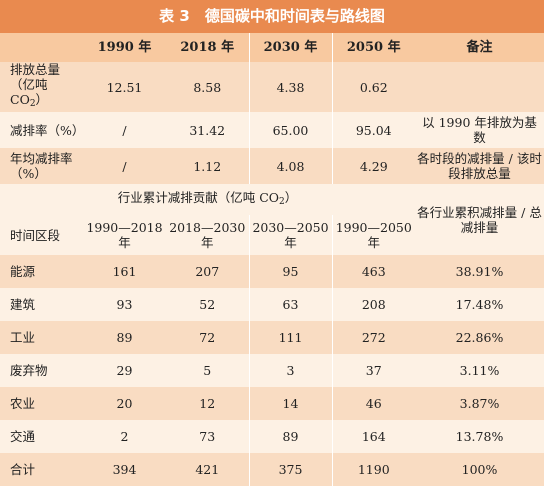 This screenshot has width=544, height=486. What do you see at coordinates (373, 436) in the screenshot?
I see `cell: 164` at bounding box center [373, 436].